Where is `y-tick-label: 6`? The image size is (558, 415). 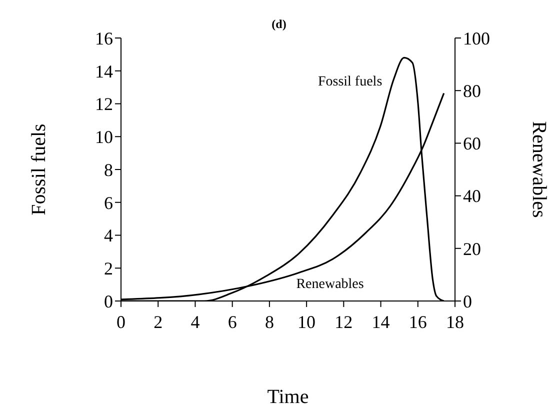
y-tick-label: 6 is located at coordinates (108, 202).